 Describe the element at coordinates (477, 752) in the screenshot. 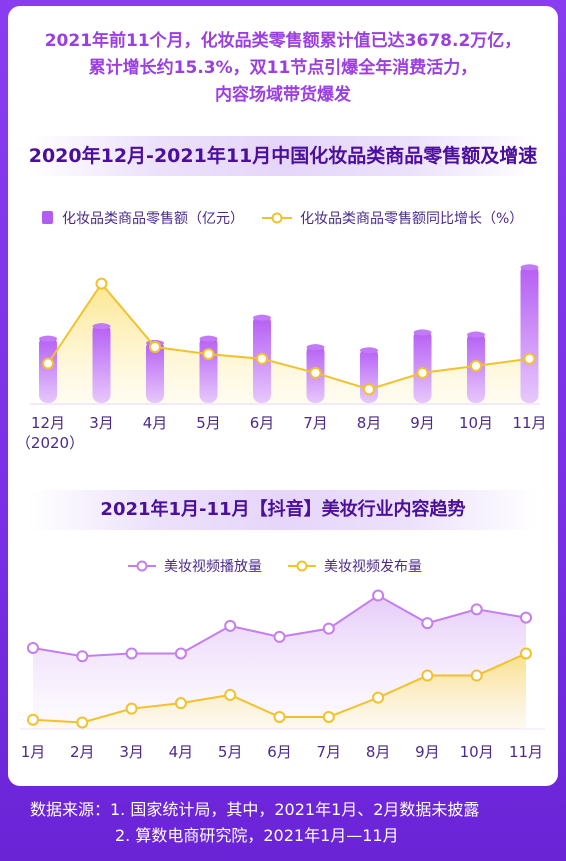

I see `chart2-tick-9: 10月` at that location.